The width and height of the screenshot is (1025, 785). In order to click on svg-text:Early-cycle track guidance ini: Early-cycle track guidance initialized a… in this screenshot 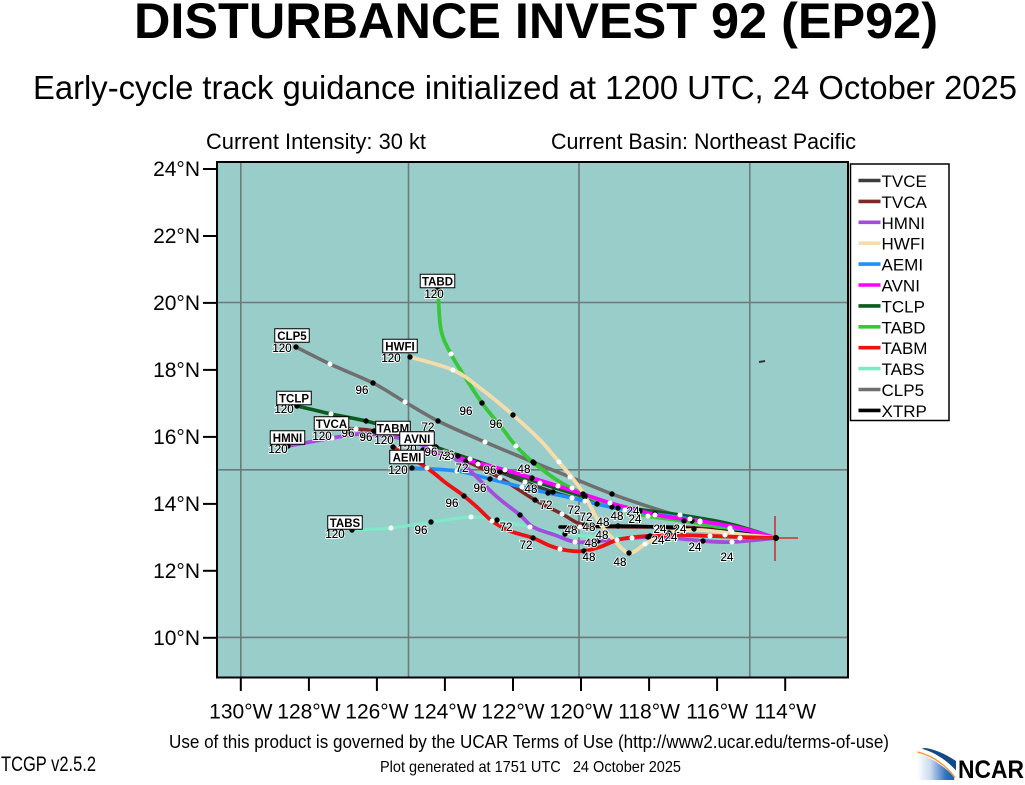, I will do `click(525, 87)`.